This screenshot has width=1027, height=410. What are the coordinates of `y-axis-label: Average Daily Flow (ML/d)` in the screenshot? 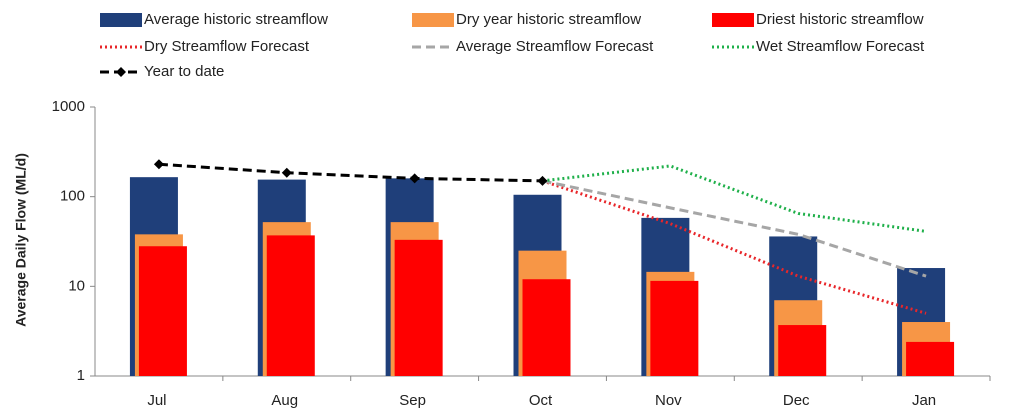 It's located at (21, 240).